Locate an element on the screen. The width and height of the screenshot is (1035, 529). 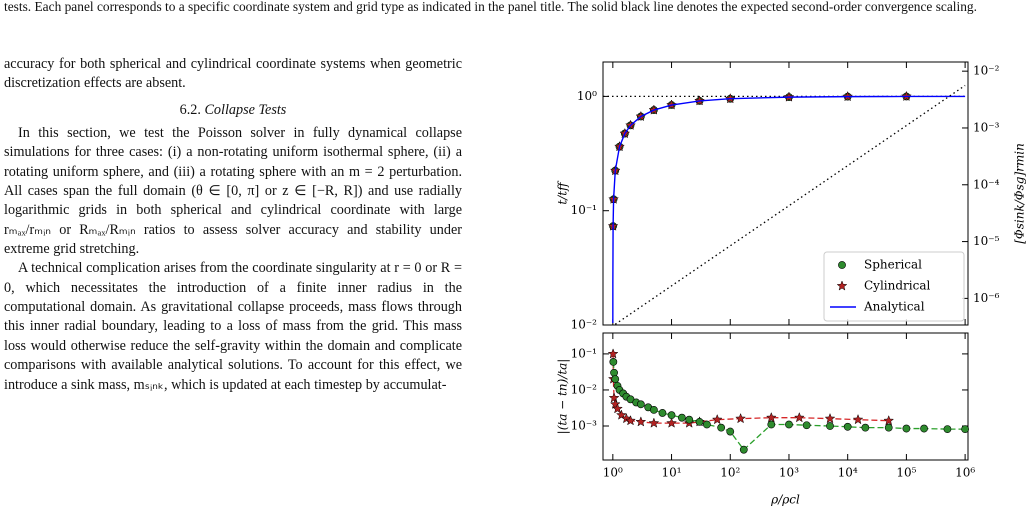
legend-label: Spherical is located at coordinates (893, 265).